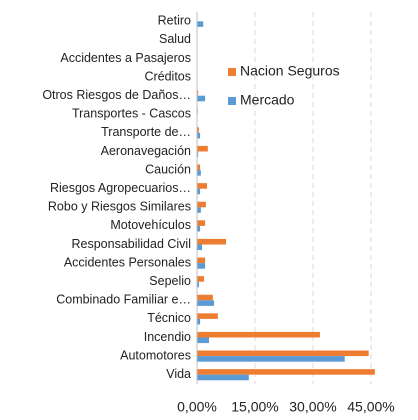  I want to click on y-tick-label: Accidentes Personales, so click(127, 262).